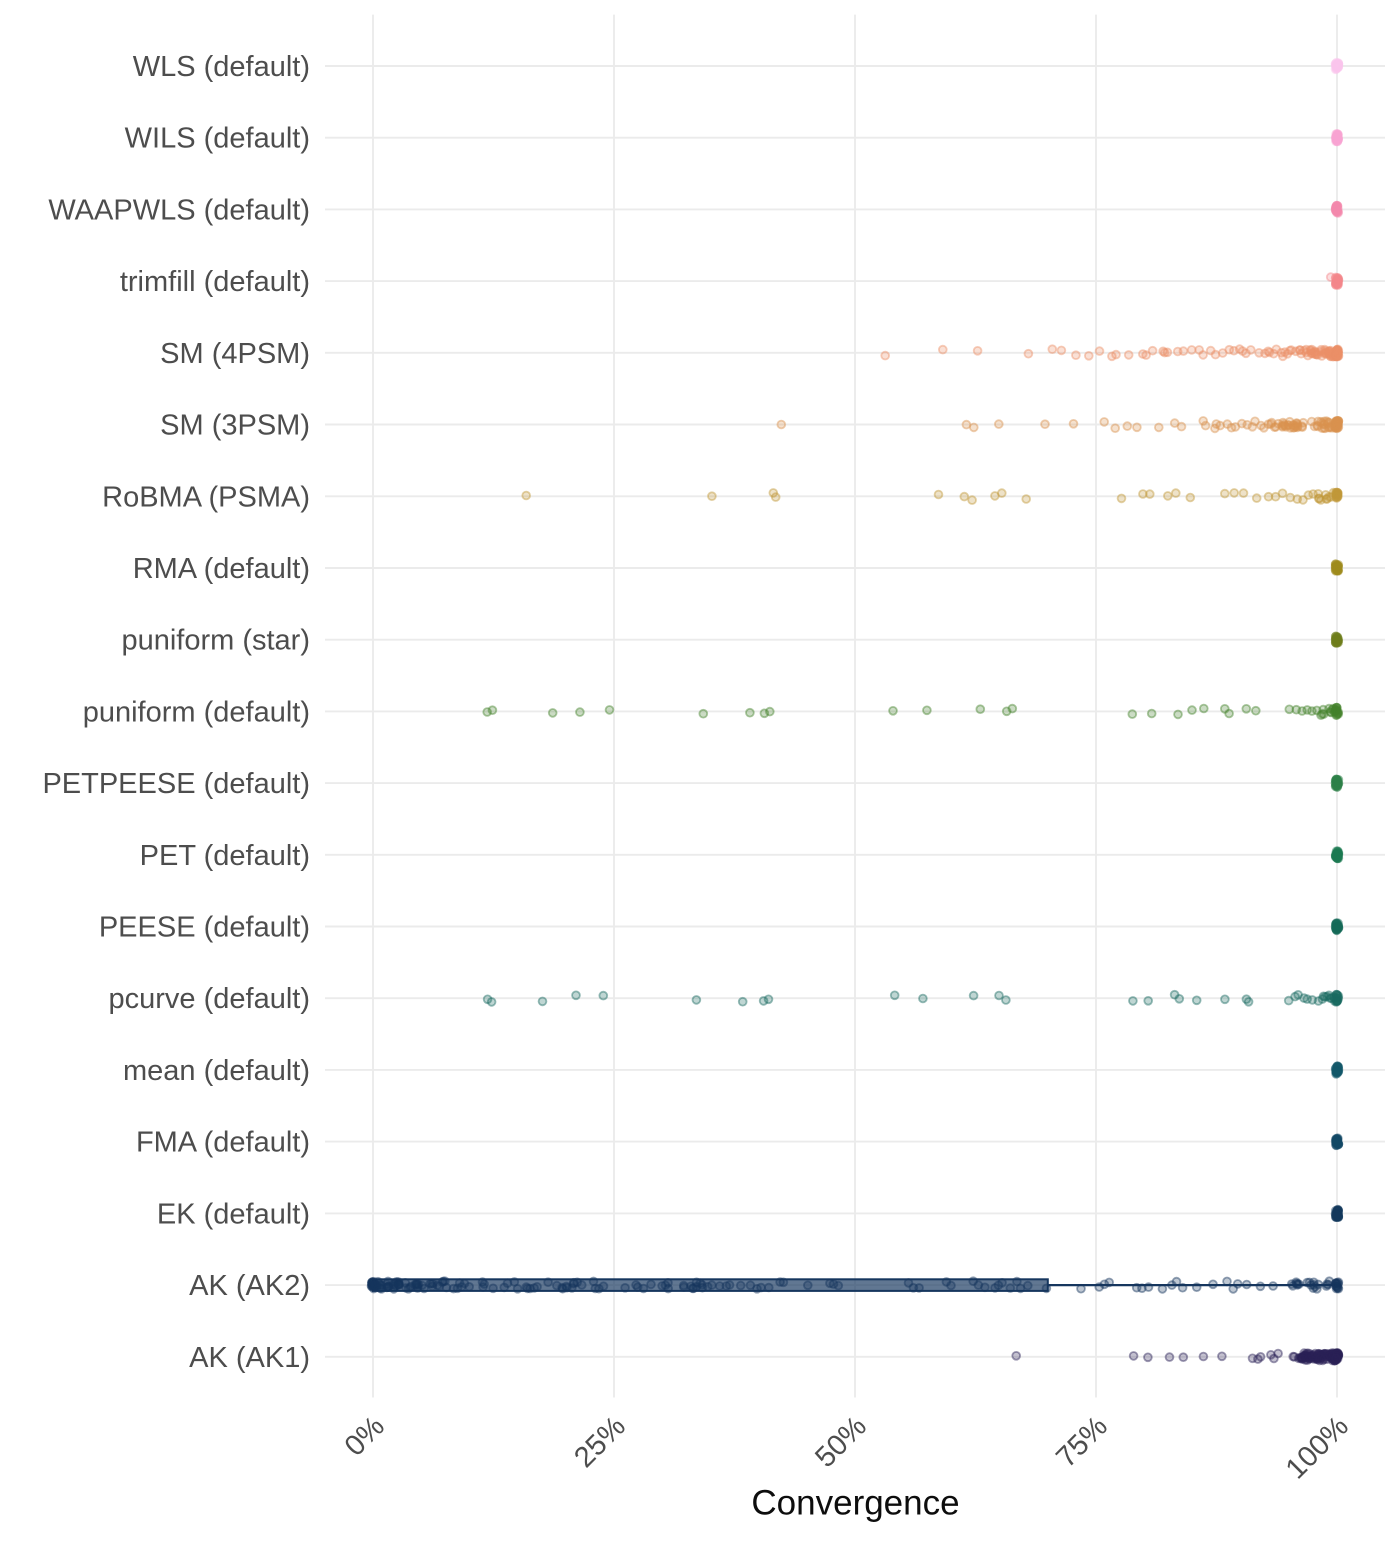  What do you see at coordinates (223, 1143) in the screenshot?
I see `svg-text: FMA (default)` at bounding box center [223, 1143].